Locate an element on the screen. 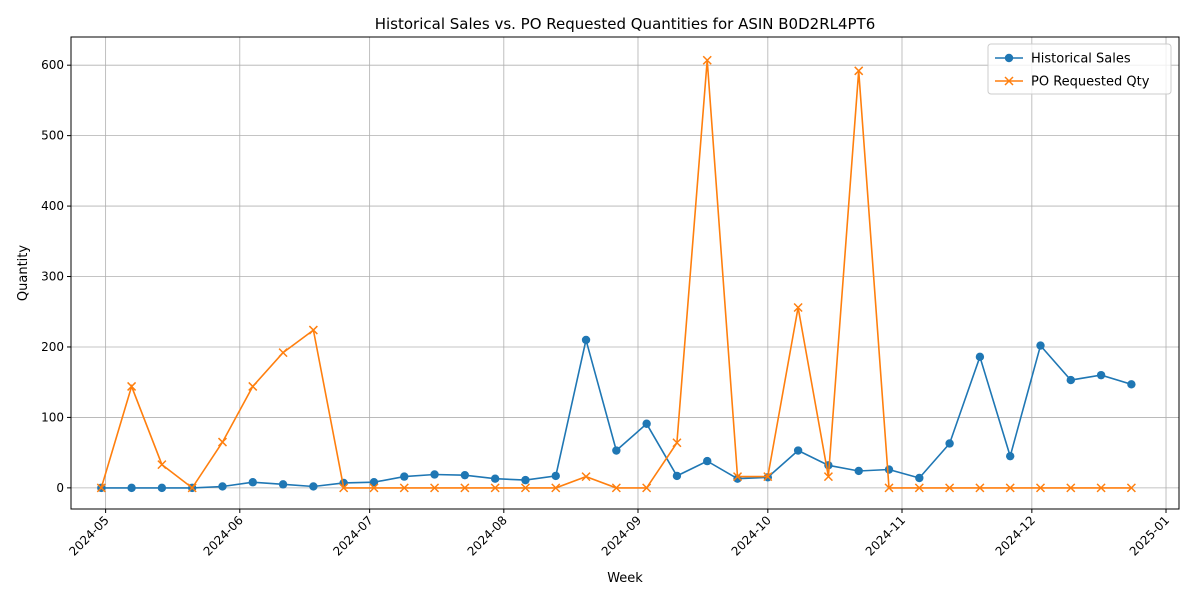 This screenshot has height=600, width=1200. y-tick-label: 100 is located at coordinates (52, 417).